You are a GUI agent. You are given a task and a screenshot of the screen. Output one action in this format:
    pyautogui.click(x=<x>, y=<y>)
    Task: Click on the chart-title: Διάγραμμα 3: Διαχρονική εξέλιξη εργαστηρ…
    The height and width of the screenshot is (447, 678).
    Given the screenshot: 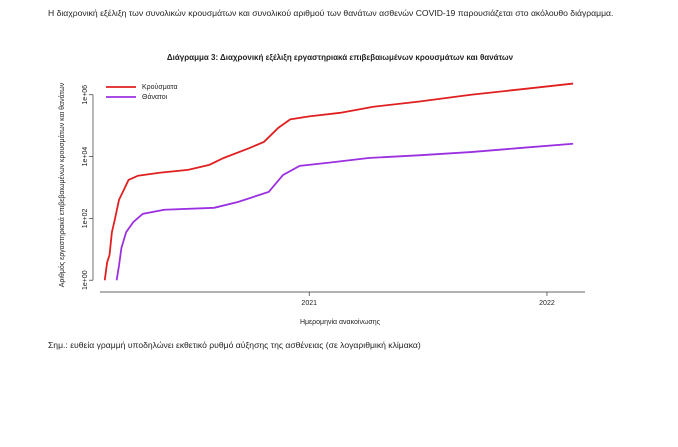 What is the action you would take?
    pyautogui.click(x=340, y=57)
    